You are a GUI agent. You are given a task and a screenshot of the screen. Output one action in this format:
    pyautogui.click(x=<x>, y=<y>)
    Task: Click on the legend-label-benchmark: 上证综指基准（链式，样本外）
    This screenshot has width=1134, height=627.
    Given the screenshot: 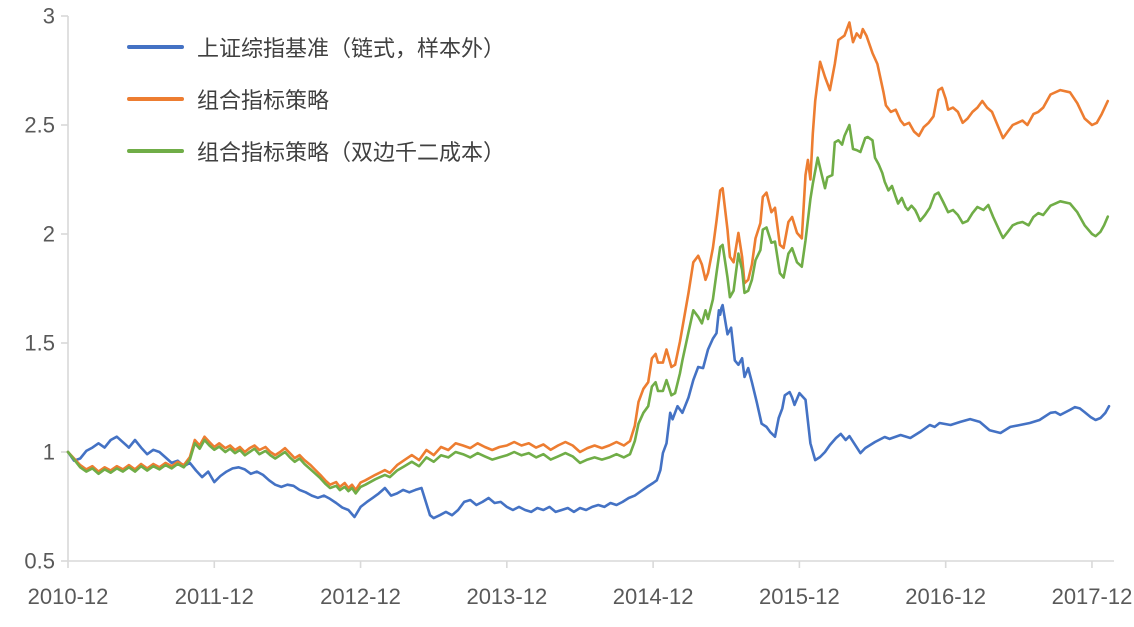 What is the action you would take?
    pyautogui.click(x=351, y=48)
    